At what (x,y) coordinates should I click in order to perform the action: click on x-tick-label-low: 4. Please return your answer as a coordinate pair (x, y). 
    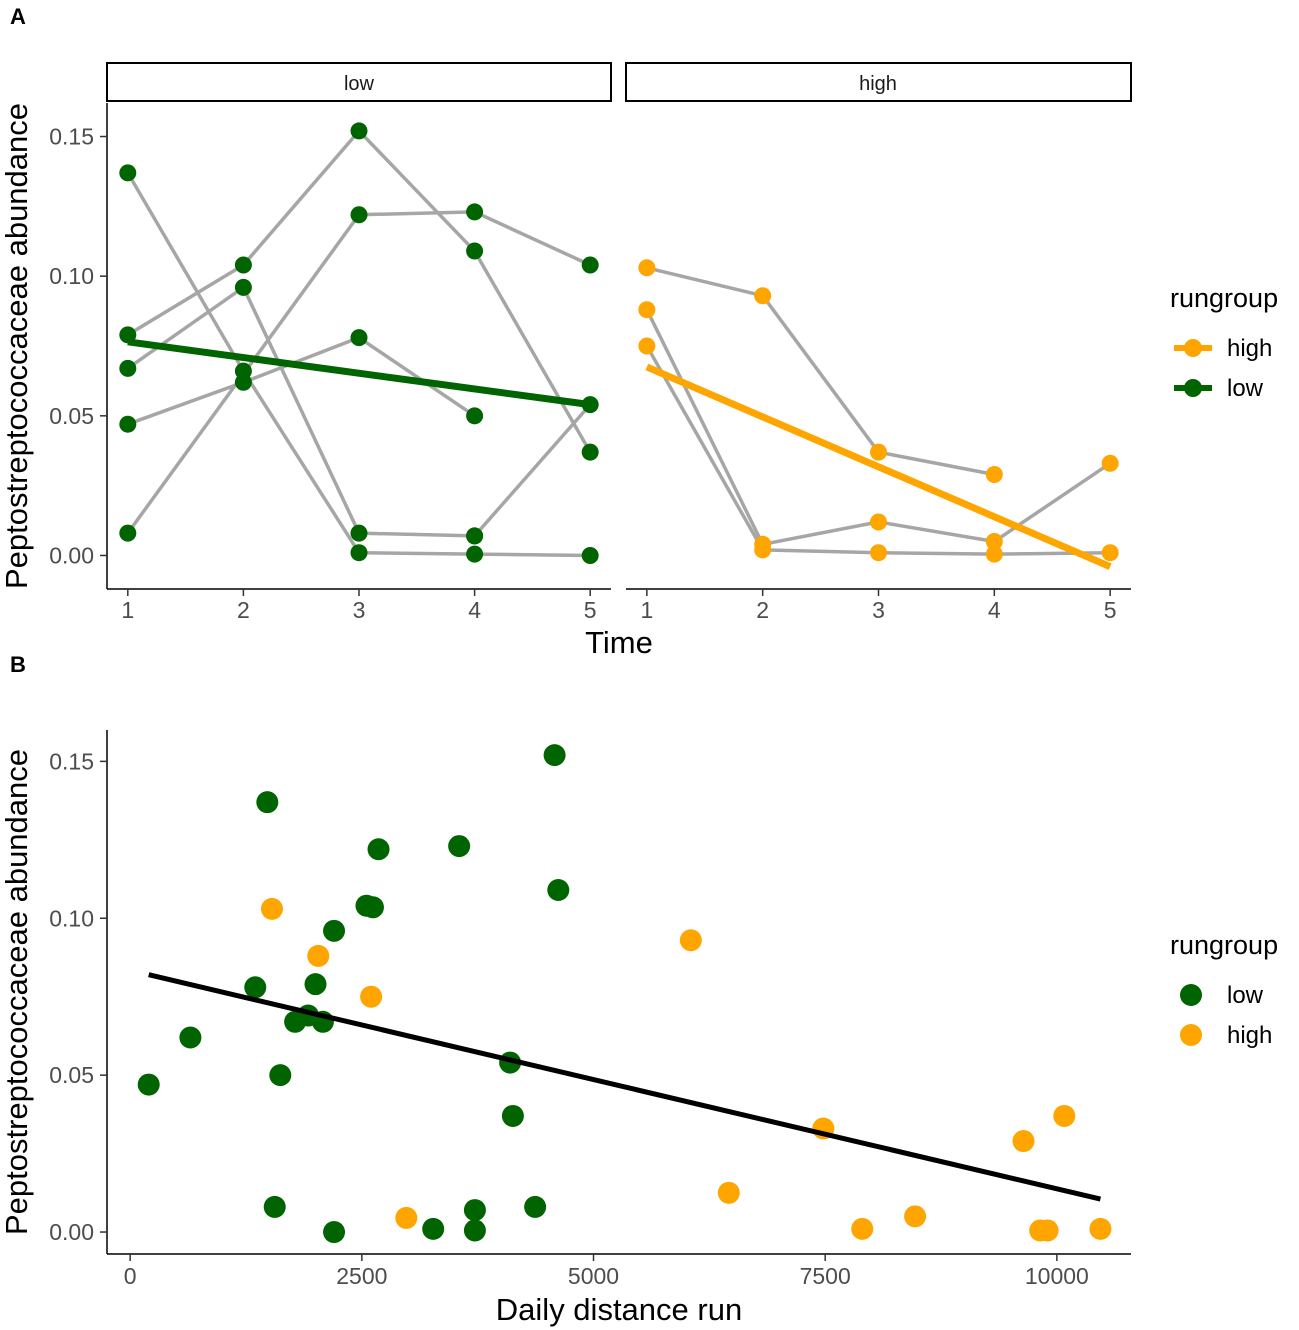
    Looking at the image, I should click on (474, 610).